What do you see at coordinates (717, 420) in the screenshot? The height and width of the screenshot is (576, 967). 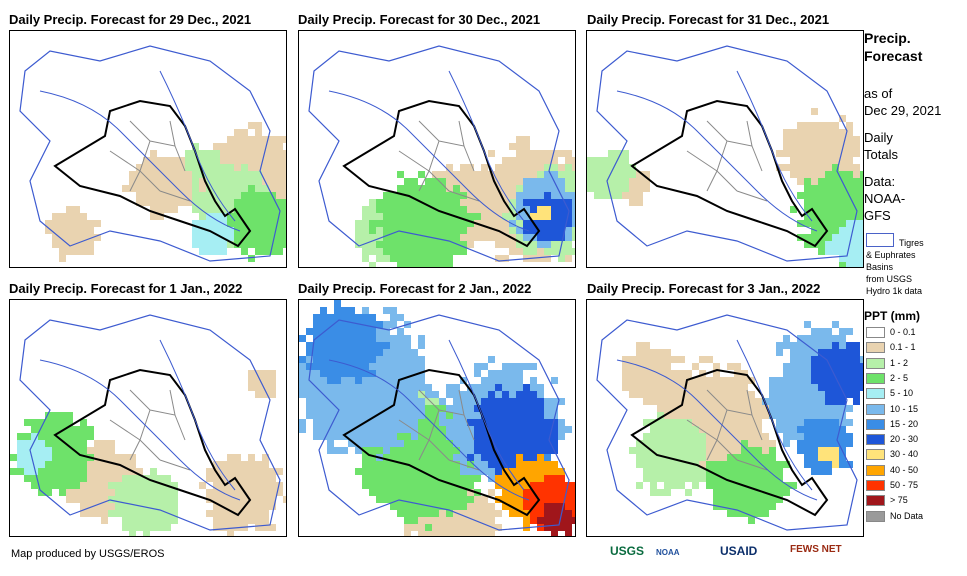 I see `river-lines` at bounding box center [717, 420].